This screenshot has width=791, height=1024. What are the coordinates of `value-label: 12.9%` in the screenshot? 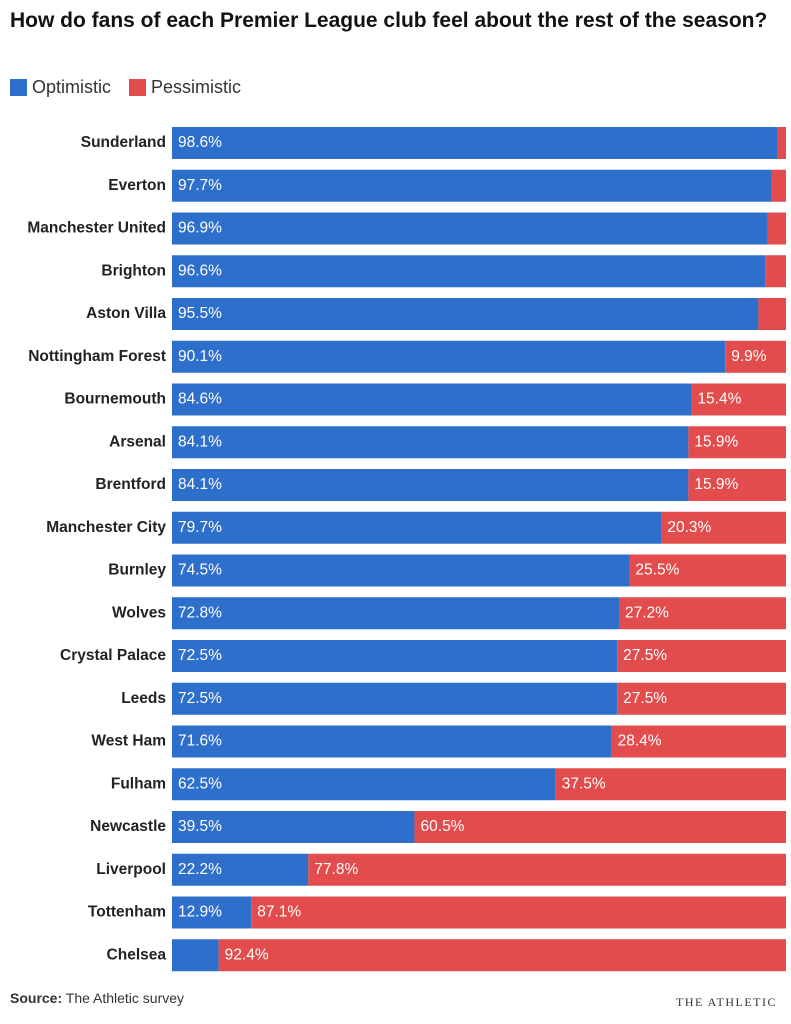 It's located at (200, 912).